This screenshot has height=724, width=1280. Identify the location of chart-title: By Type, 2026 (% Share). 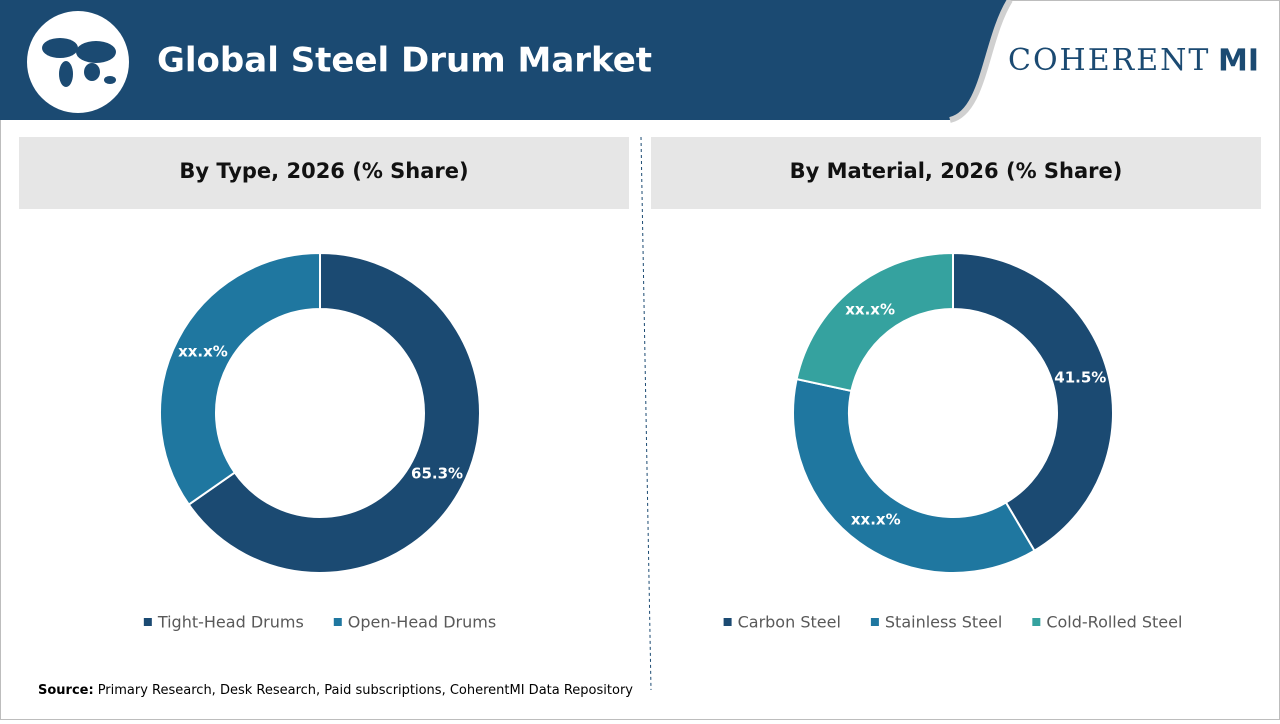
(323, 171).